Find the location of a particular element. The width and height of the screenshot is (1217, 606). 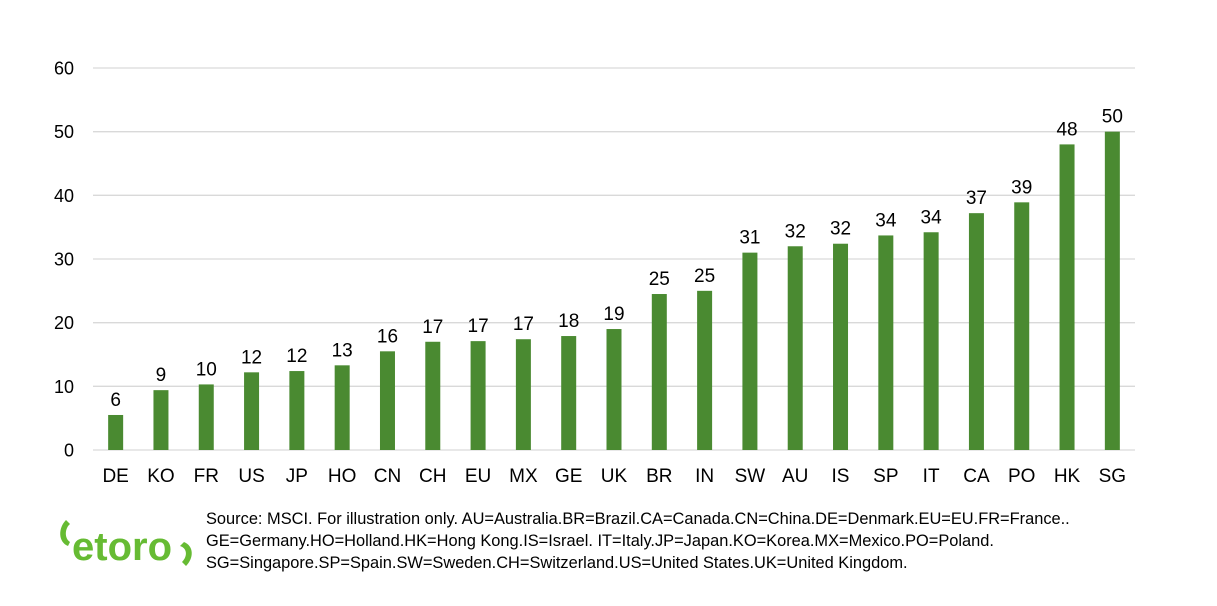

data-label-PO: 39 is located at coordinates (1021, 187).